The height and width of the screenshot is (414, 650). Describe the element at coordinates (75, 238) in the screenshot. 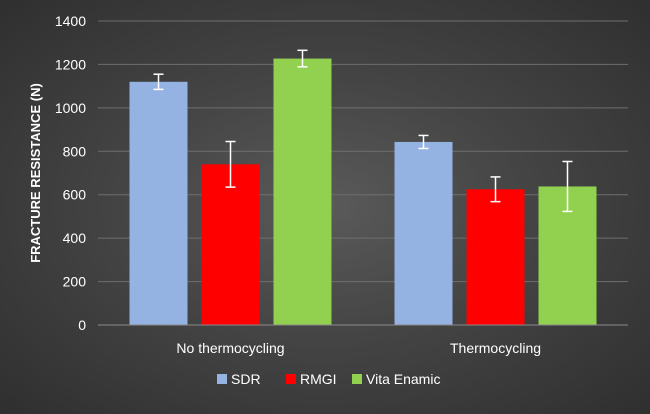

I see `y-tick-label: 400` at that location.